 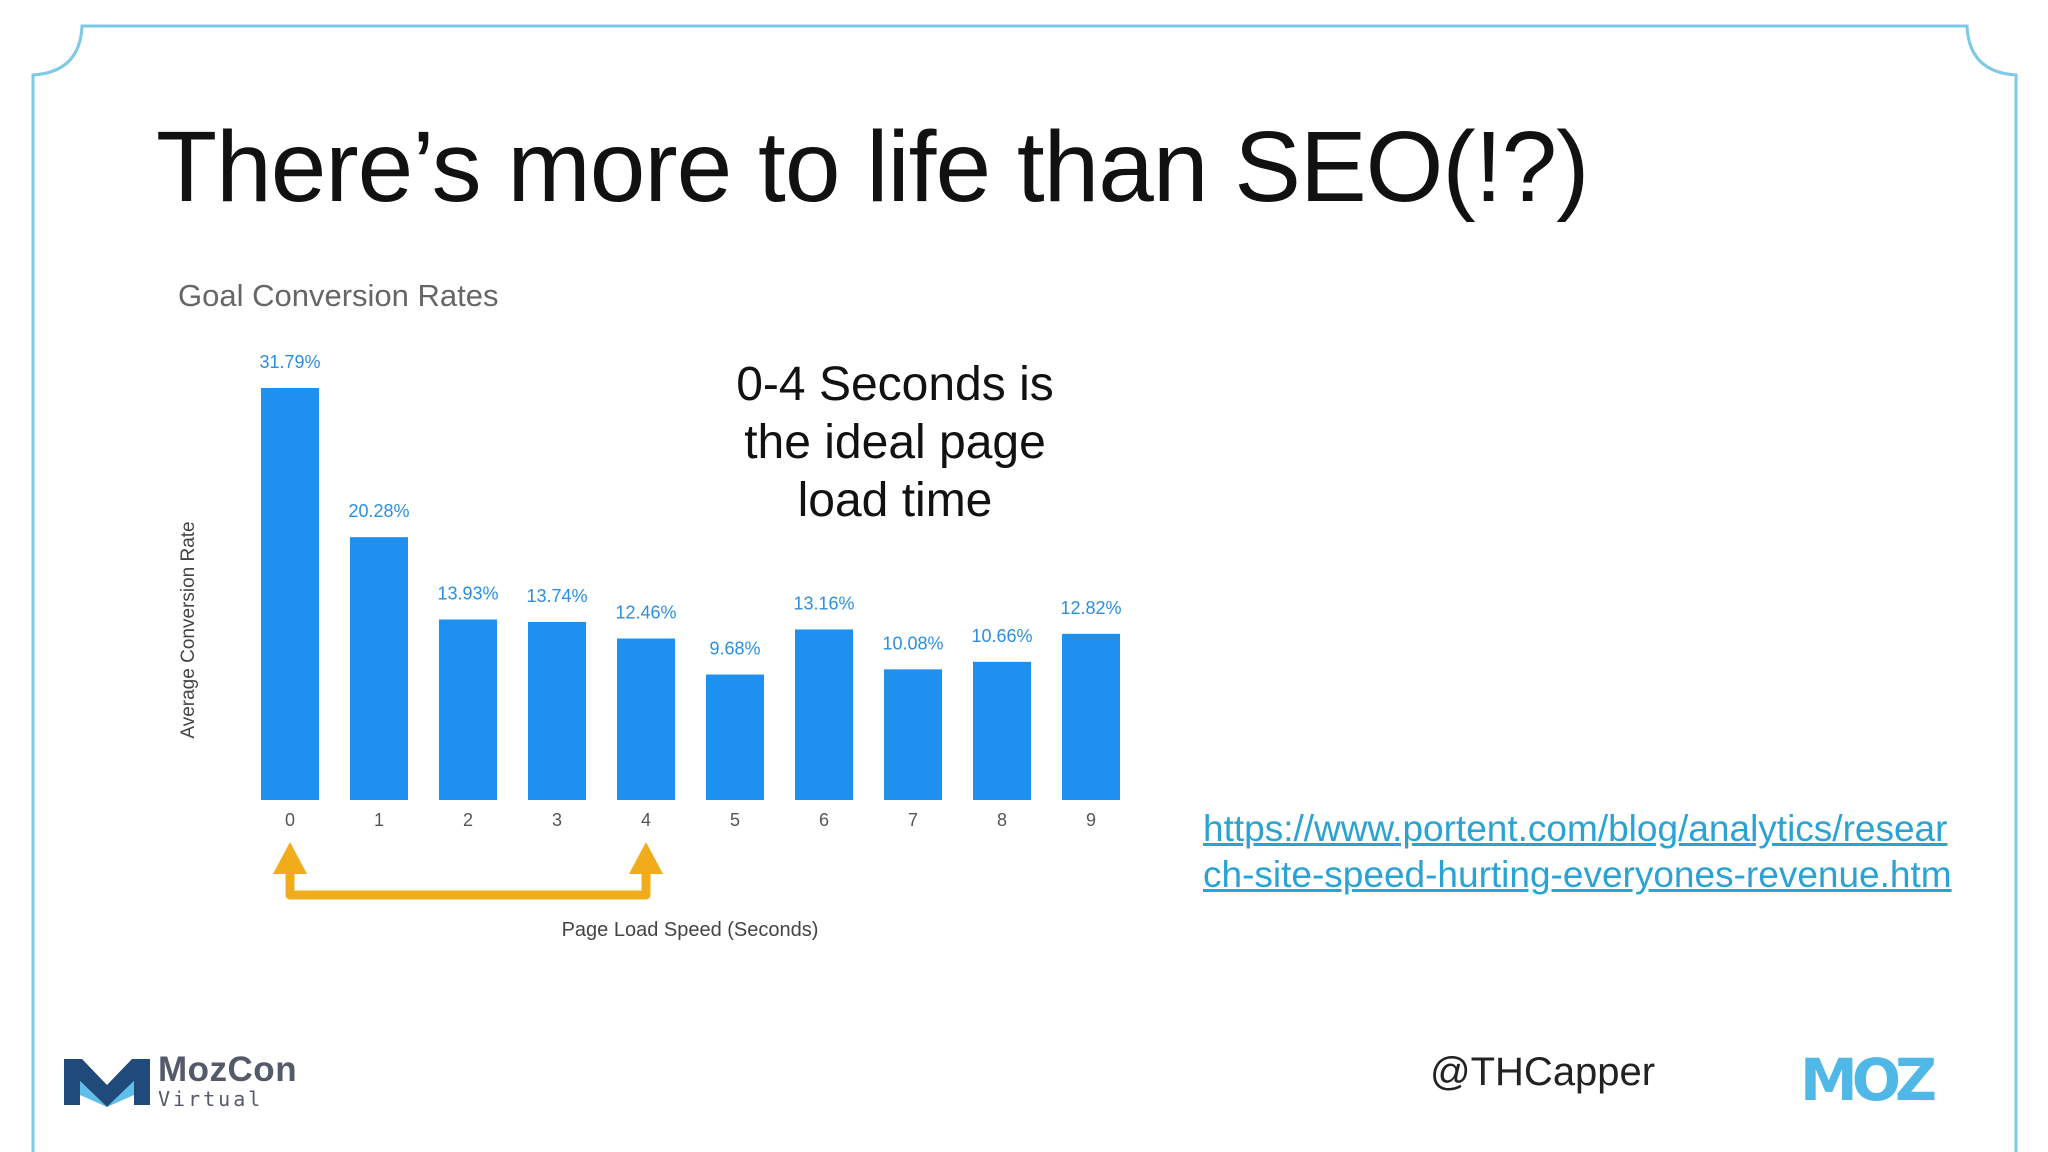 What do you see at coordinates (1868, 1080) in the screenshot?
I see `moz-logo: MOZ` at bounding box center [1868, 1080].